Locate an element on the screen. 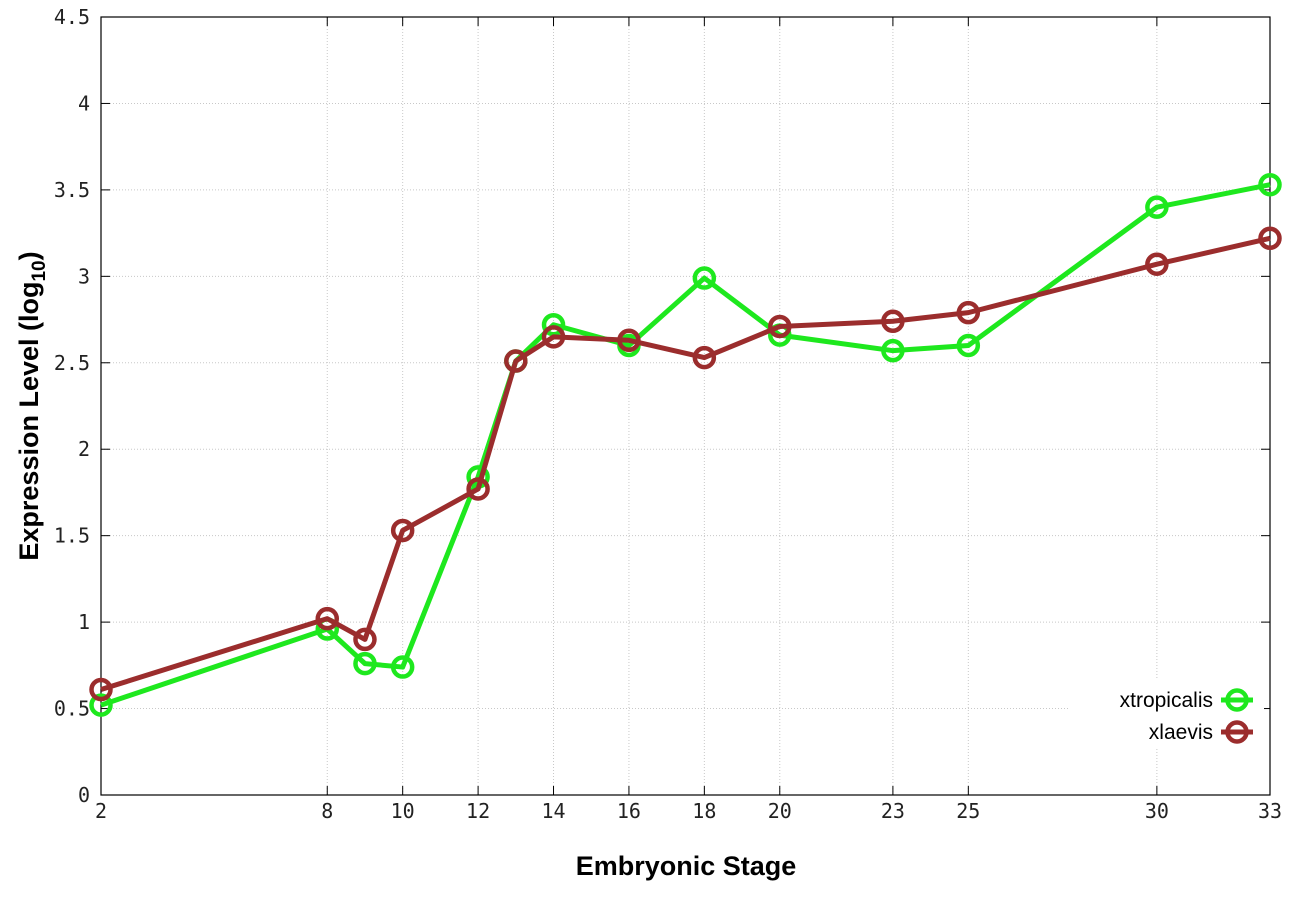  legend-item: xtropicalis is located at coordinates (1186, 700).